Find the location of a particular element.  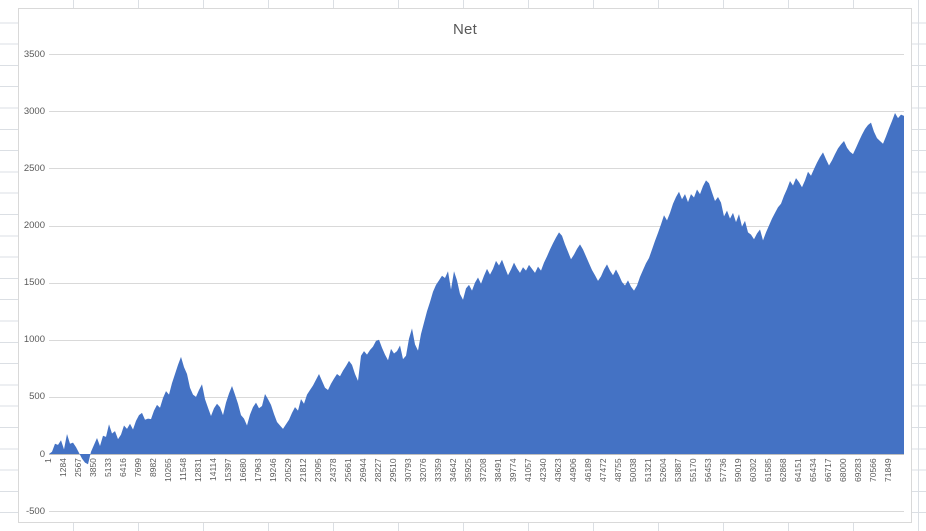

y-tick-label: 0 is located at coordinates (42, 454).